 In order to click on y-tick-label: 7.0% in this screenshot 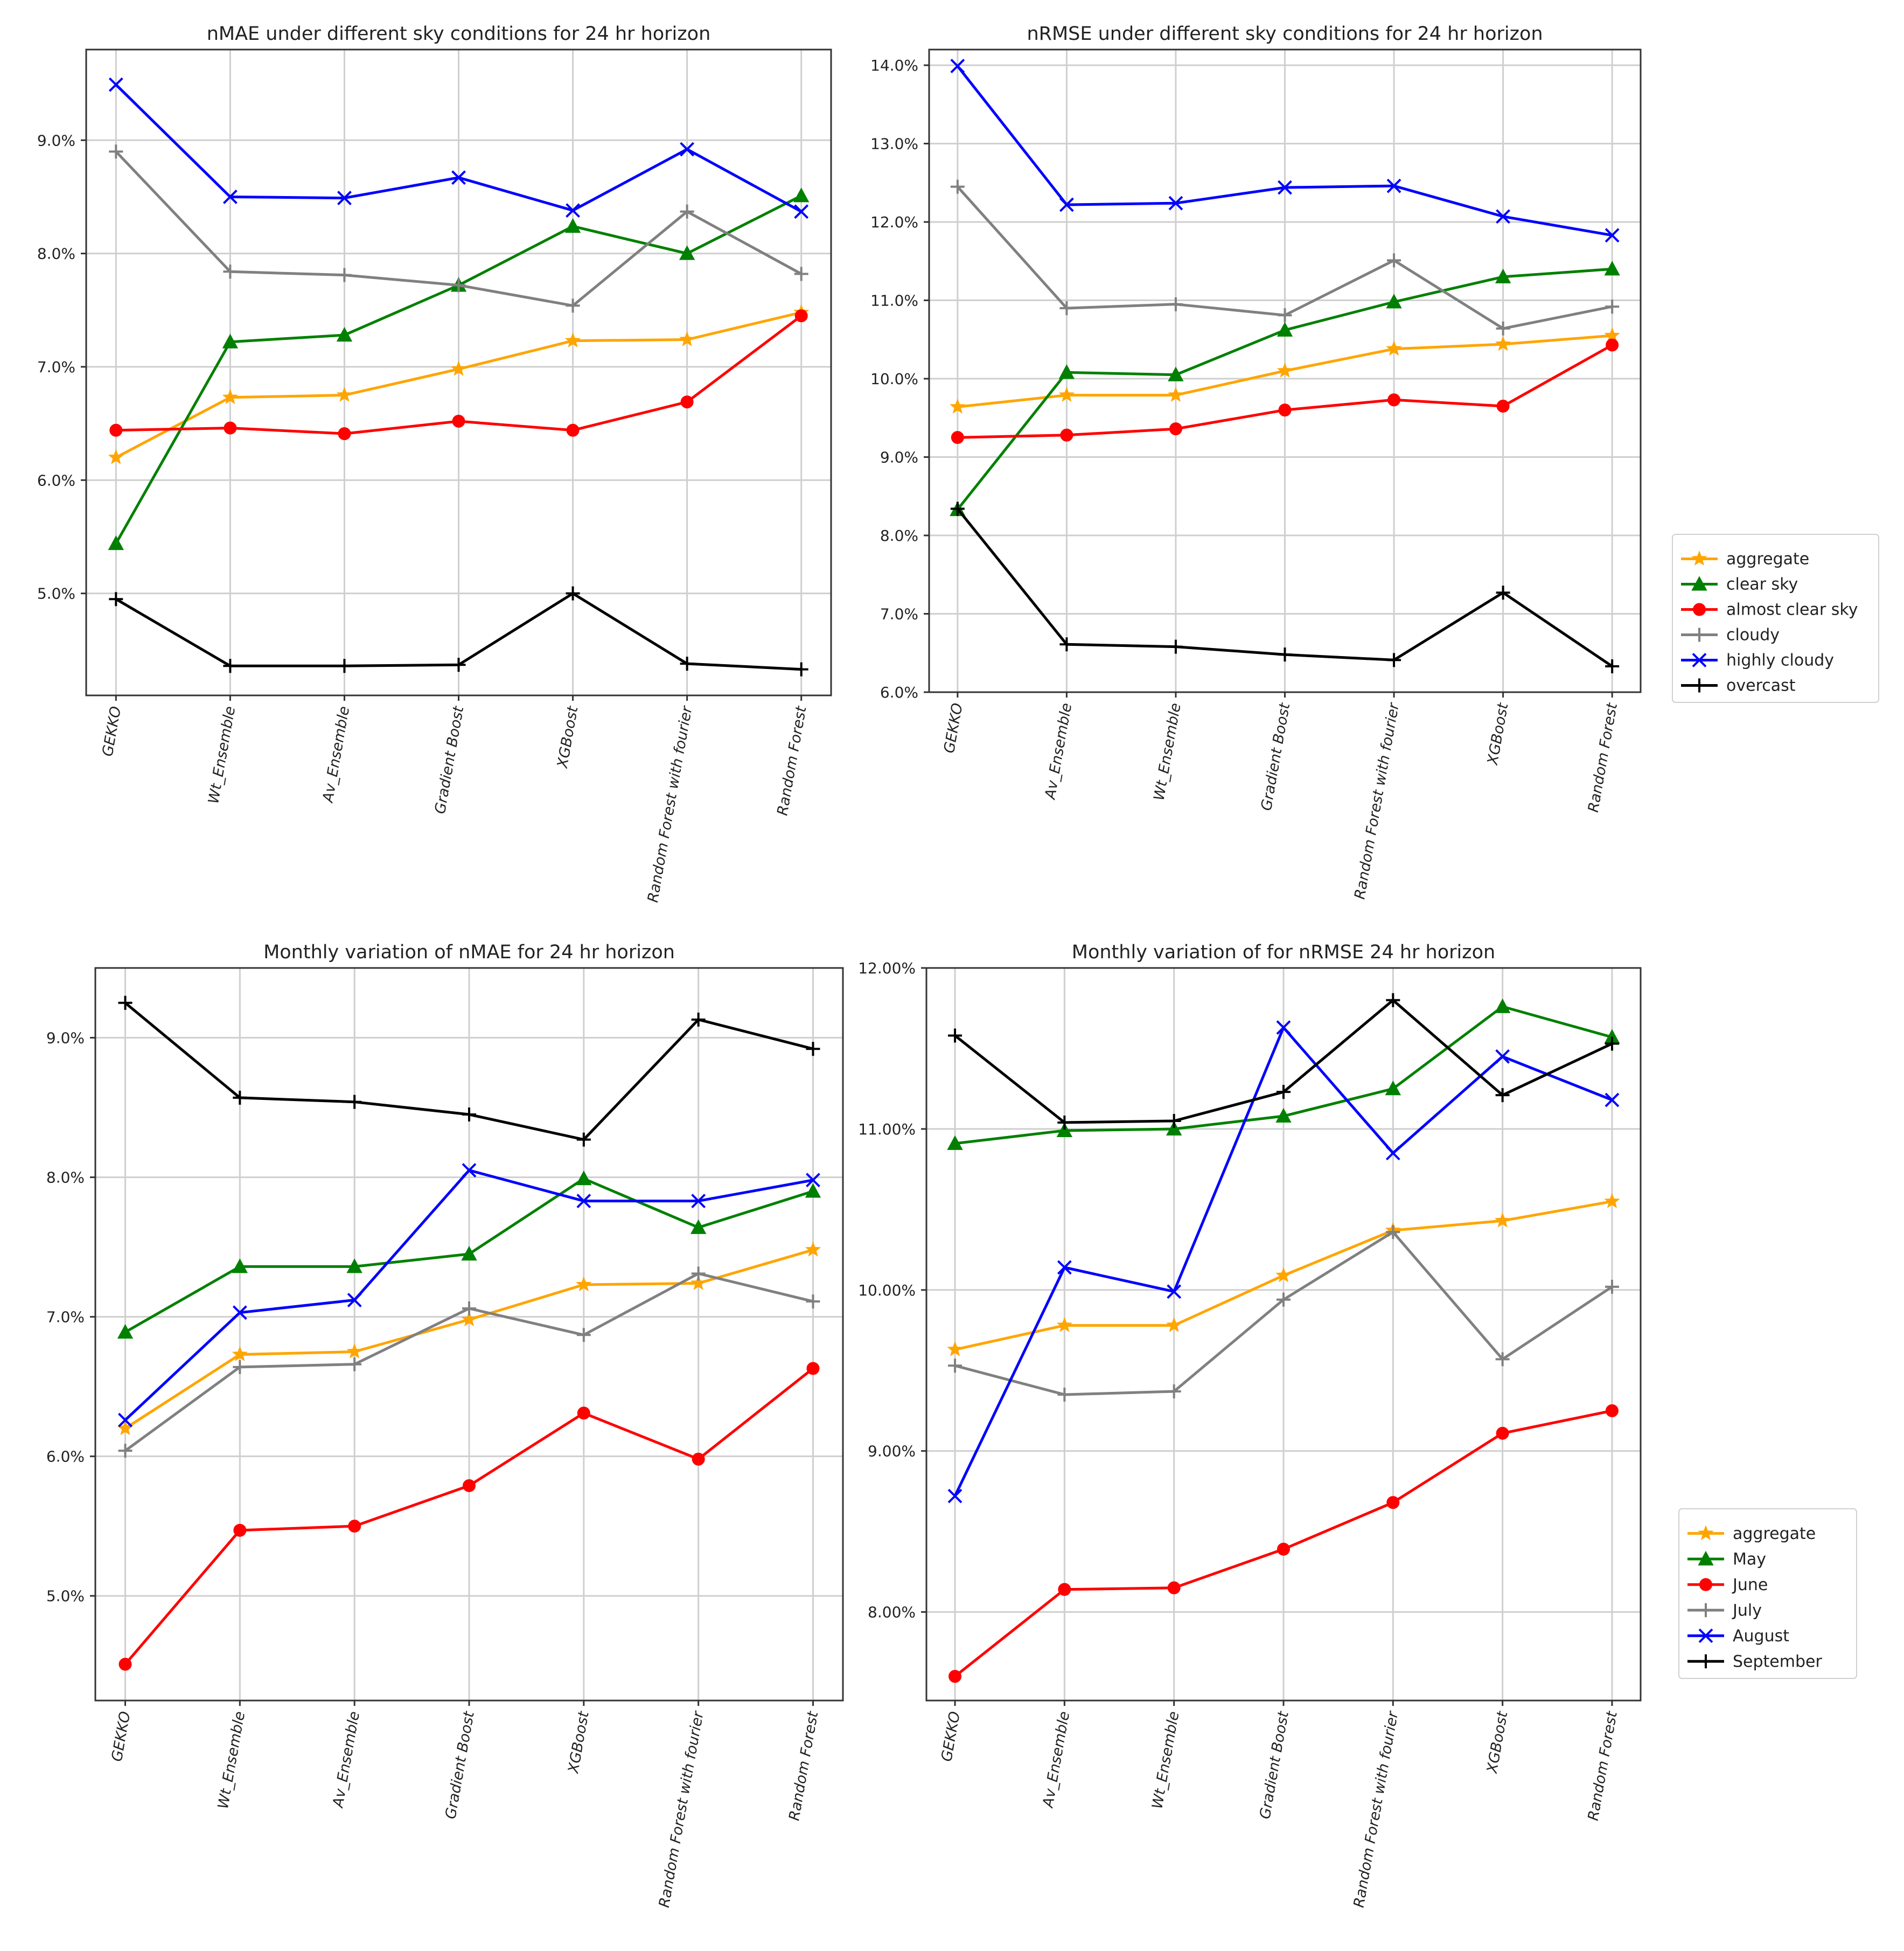, I will do `click(65, 1317)`.